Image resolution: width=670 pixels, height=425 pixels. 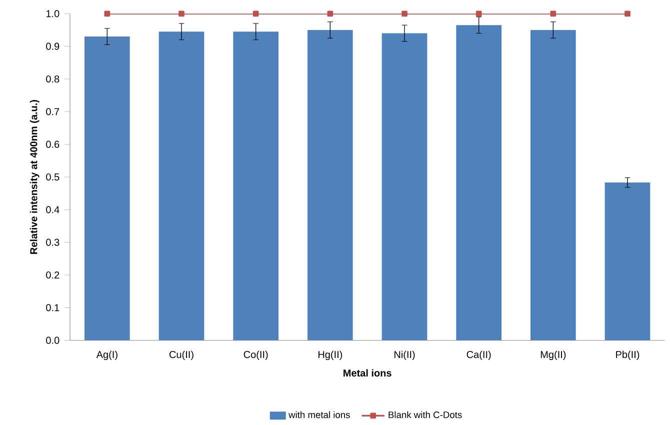 What do you see at coordinates (35, 177) in the screenshot?
I see `y-axis-title: Relative intensity at 400nm (a.u.)` at bounding box center [35, 177].